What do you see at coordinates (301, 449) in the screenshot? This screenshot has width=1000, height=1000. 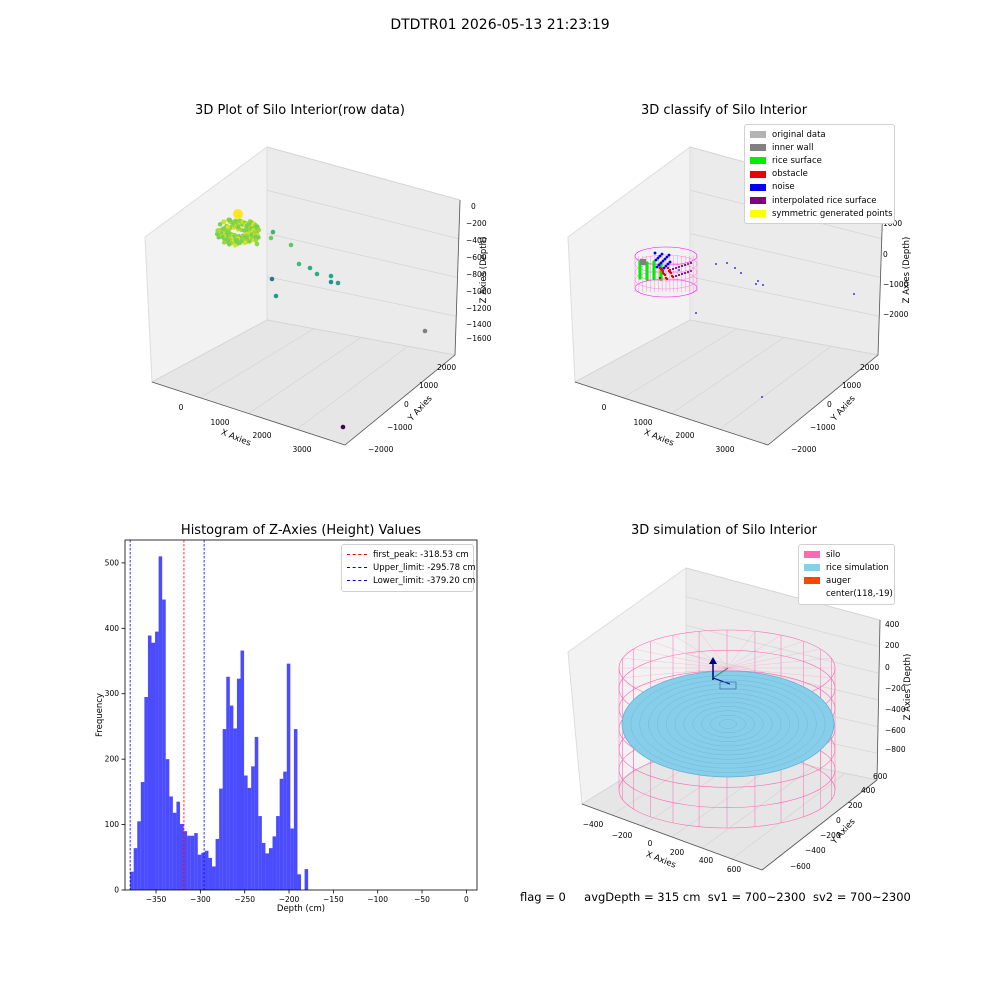 I see `x-tick-label: 3000` at bounding box center [301, 449].